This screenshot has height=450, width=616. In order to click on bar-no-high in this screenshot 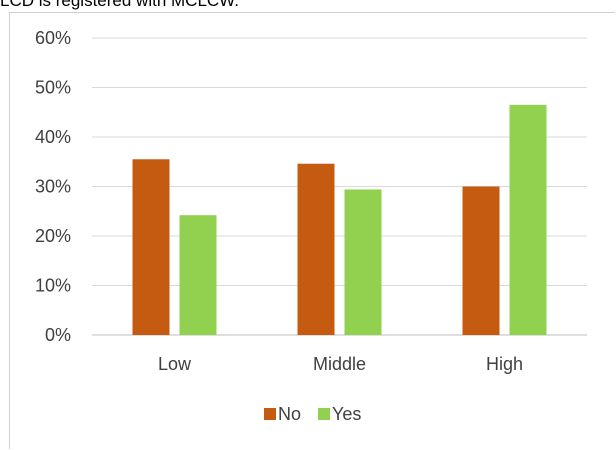, I will do `click(481, 260)`.